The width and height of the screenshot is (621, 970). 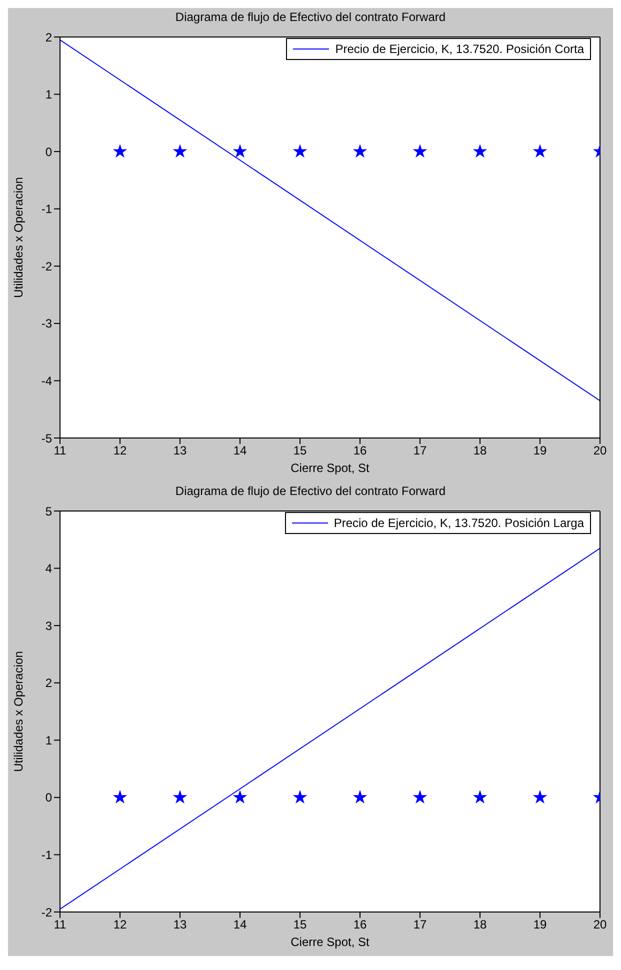 I want to click on y-tick-label: 4, so click(x=48, y=569).